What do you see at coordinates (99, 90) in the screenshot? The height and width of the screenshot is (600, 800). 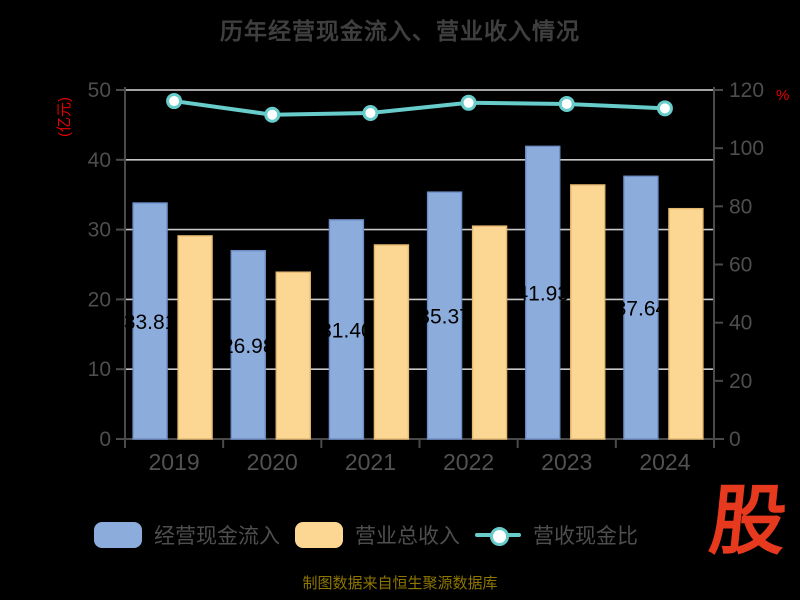 I see `left-axis-tick-label: 50` at bounding box center [99, 90].